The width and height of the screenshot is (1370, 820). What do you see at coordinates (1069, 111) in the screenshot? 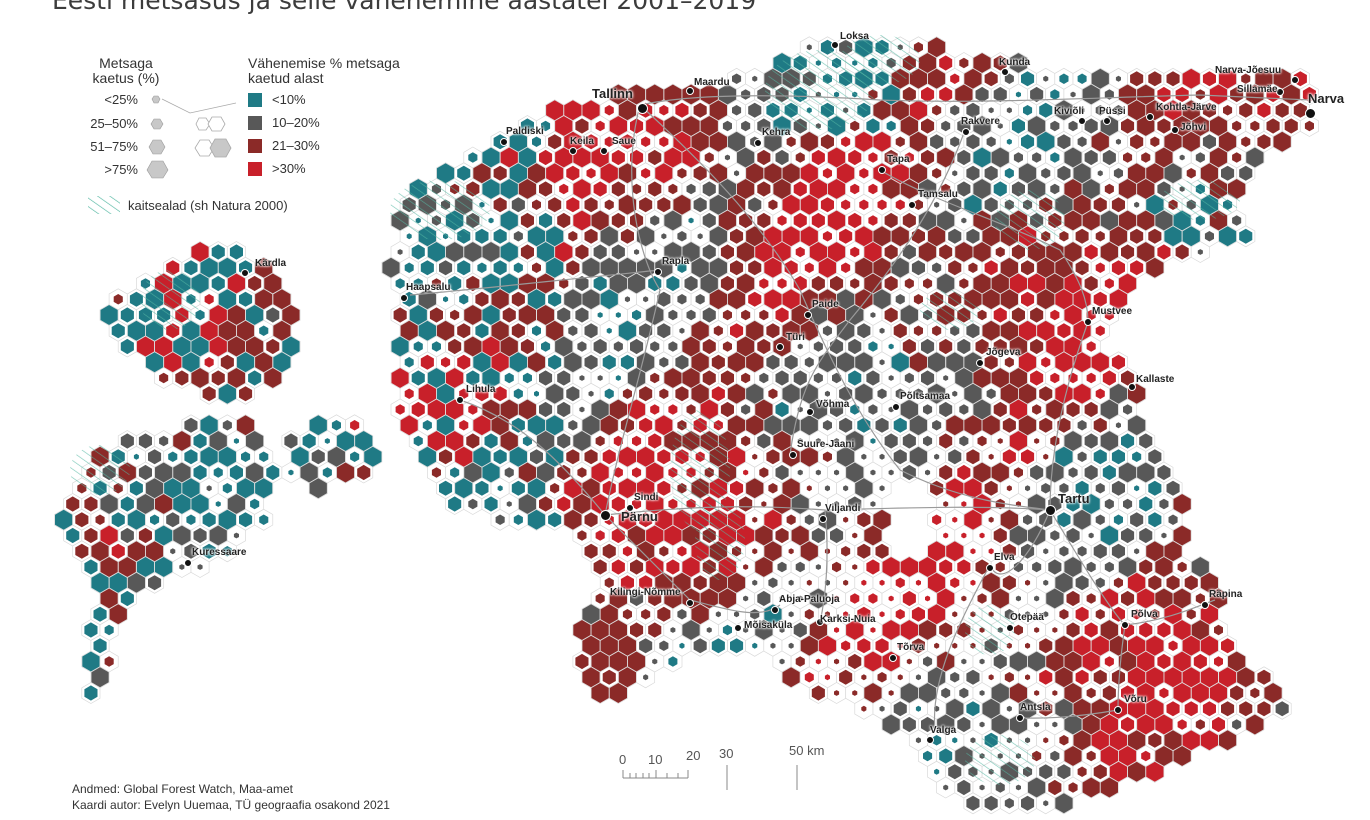
I see `city-label: Kiviõli` at bounding box center [1069, 111].